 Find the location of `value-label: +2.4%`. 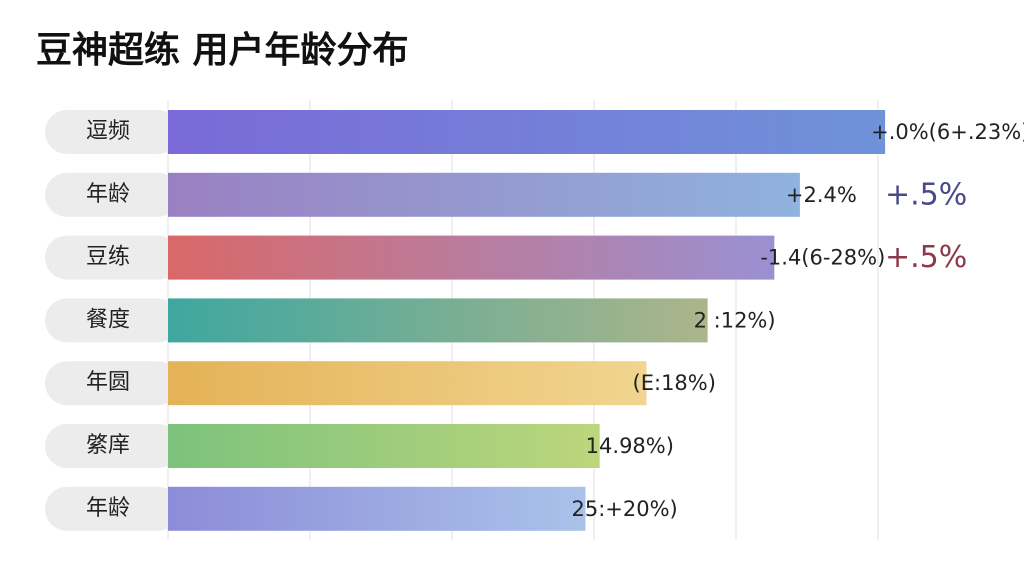

value-label: +2.4% is located at coordinates (821, 195).